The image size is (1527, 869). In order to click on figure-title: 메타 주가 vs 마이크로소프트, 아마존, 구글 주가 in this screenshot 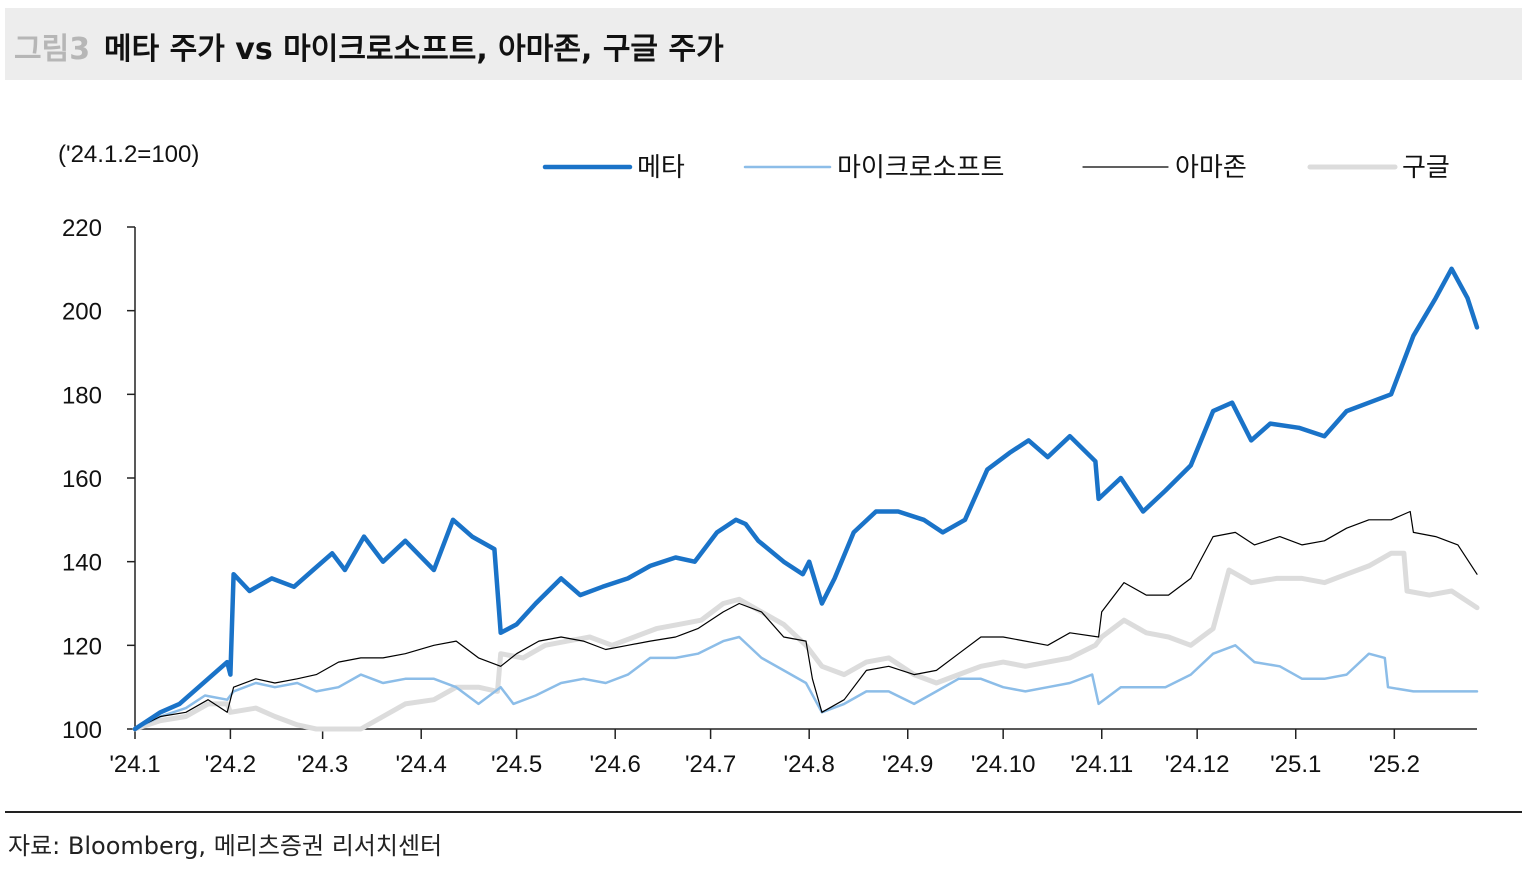, I will do `click(414, 49)`.